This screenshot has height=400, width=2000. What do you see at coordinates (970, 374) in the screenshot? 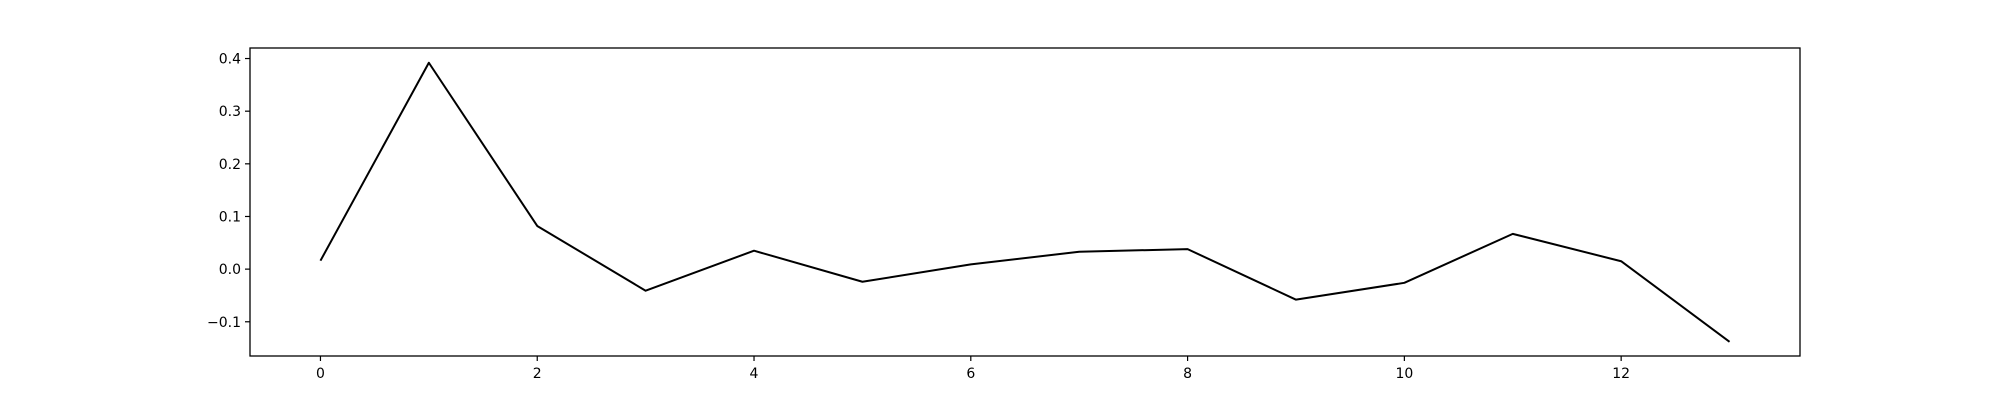
I see `x-tick-label: 6` at bounding box center [970, 374].